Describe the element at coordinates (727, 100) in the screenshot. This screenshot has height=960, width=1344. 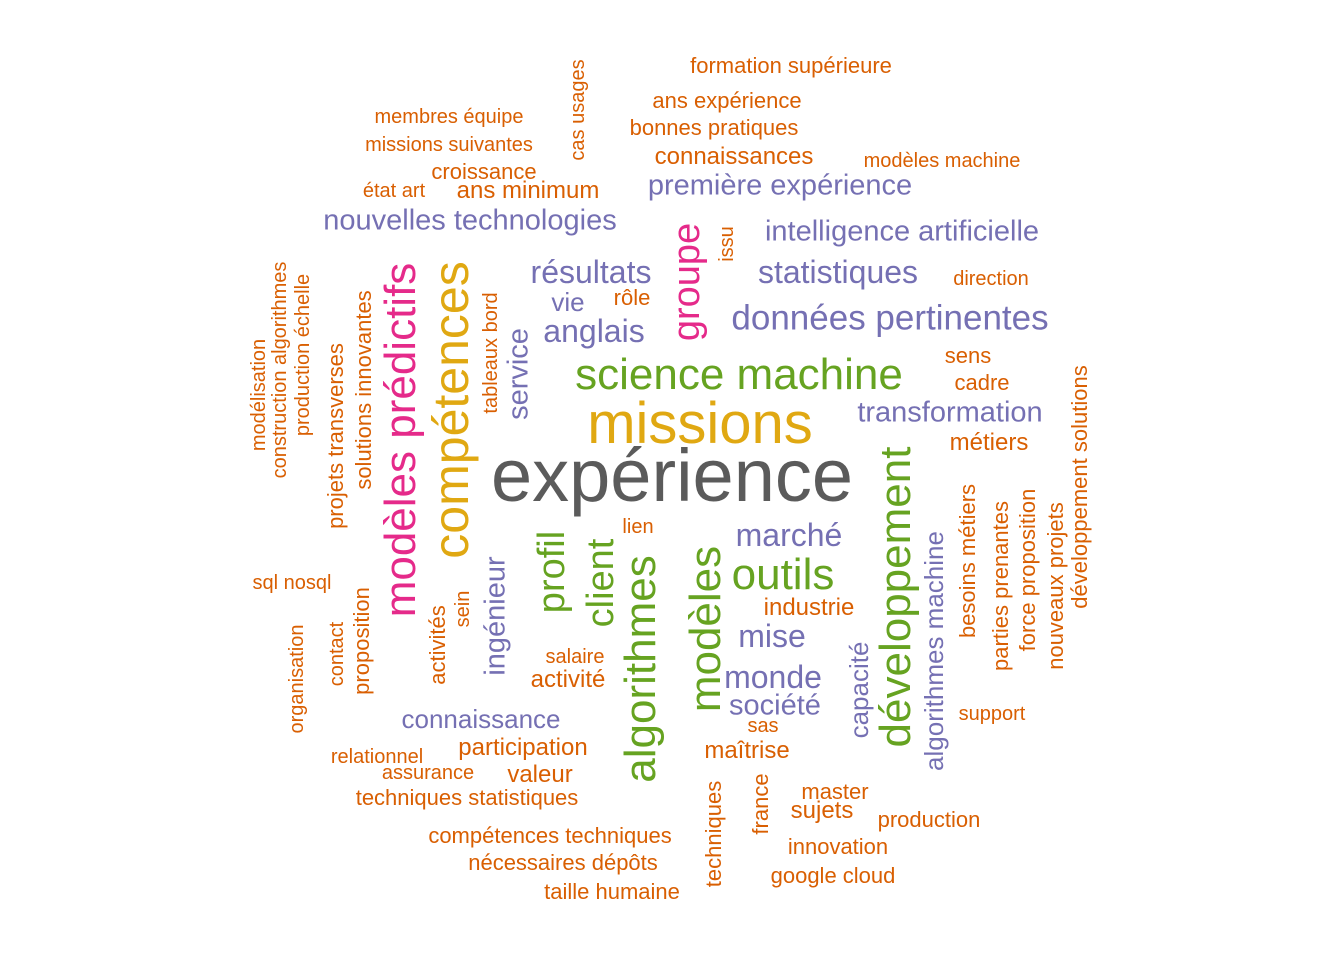
I see `word: ans expérience` at that location.